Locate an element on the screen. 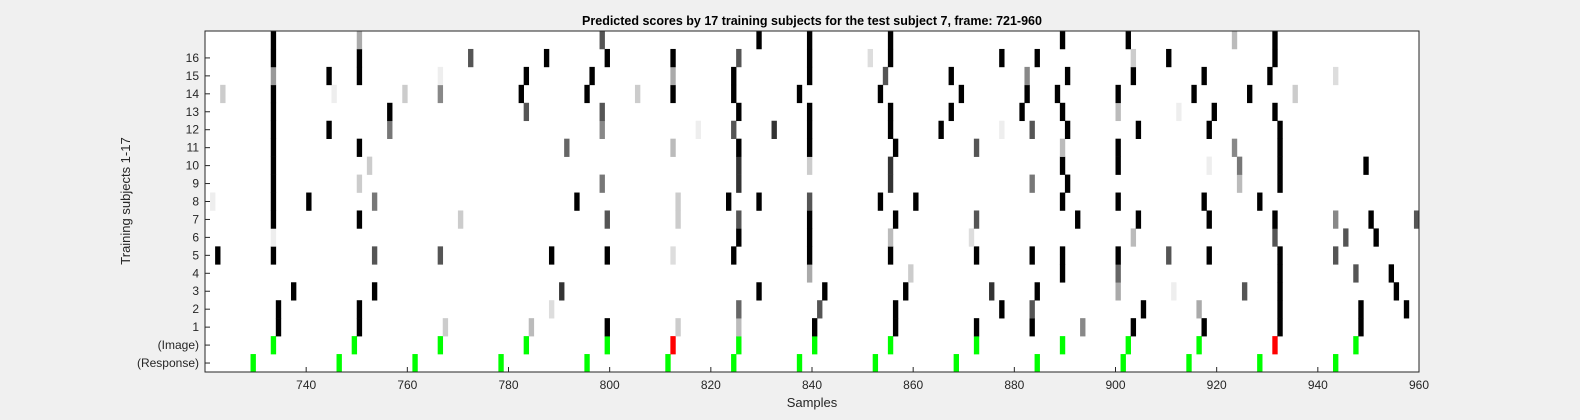 Image resolution: width=1580 pixels, height=420 pixels. x-tick-label: 920 is located at coordinates (1217, 385).